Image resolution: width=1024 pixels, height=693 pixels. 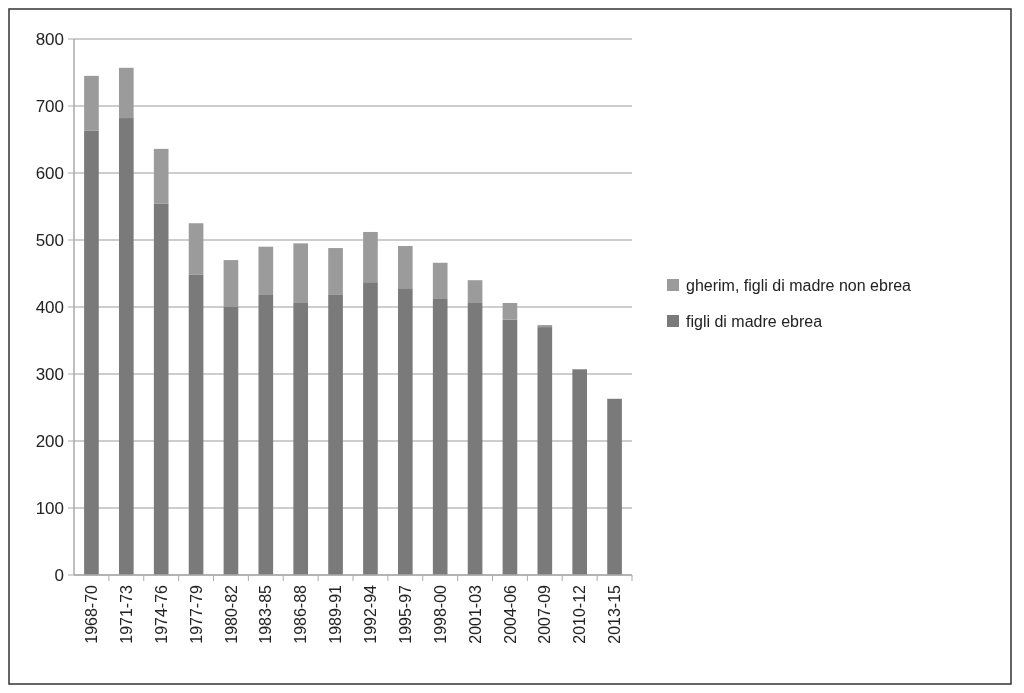 What do you see at coordinates (92, 614) in the screenshot?
I see `x-tick-label: 1968-70` at bounding box center [92, 614].